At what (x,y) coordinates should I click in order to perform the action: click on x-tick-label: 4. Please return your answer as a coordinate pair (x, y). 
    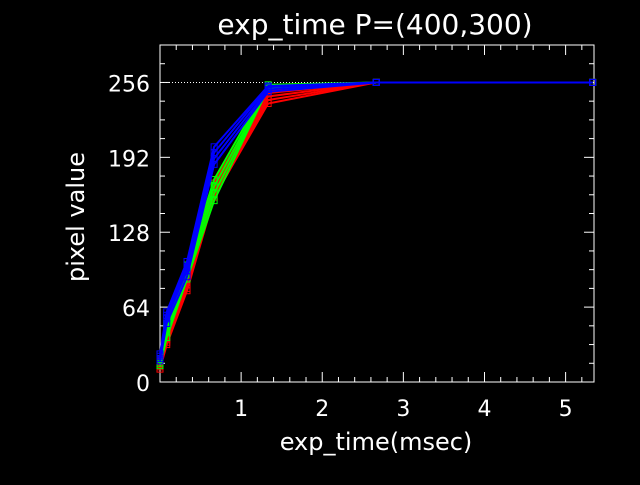
    Looking at the image, I should click on (484, 409).